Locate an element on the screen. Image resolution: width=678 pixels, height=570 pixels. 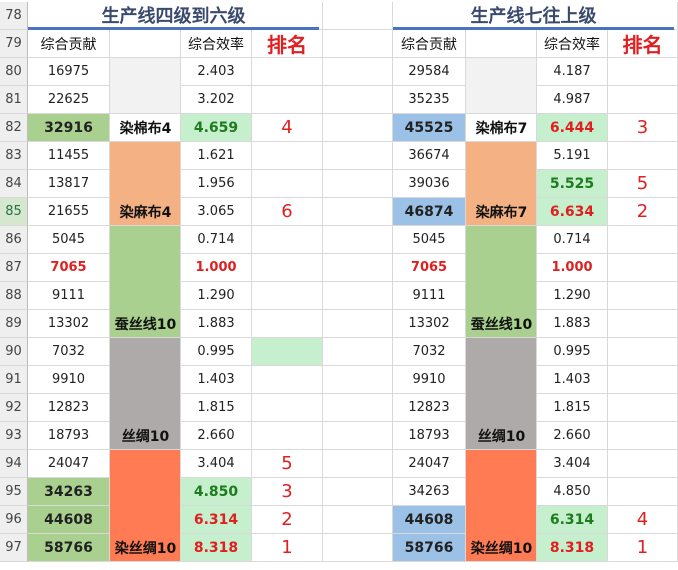
title-pad is located at coordinates (321, 16).